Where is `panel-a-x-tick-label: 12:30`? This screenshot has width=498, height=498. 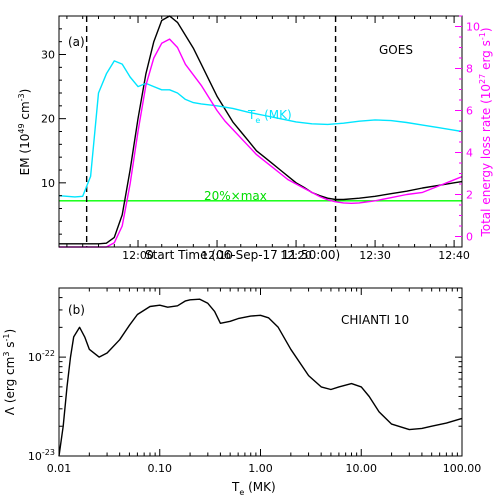
panel-a-x-tick-label: 12:30 is located at coordinates (375, 255).